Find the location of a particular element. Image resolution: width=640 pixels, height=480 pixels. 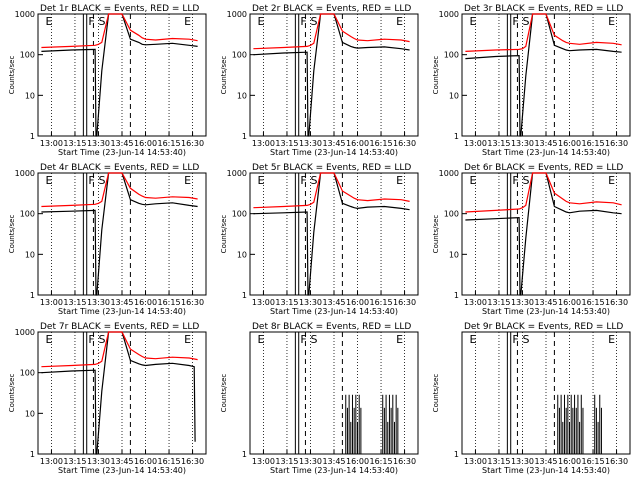

panel-title: Det 4r BLACK = Events, RED = LLD is located at coordinates (119, 168).